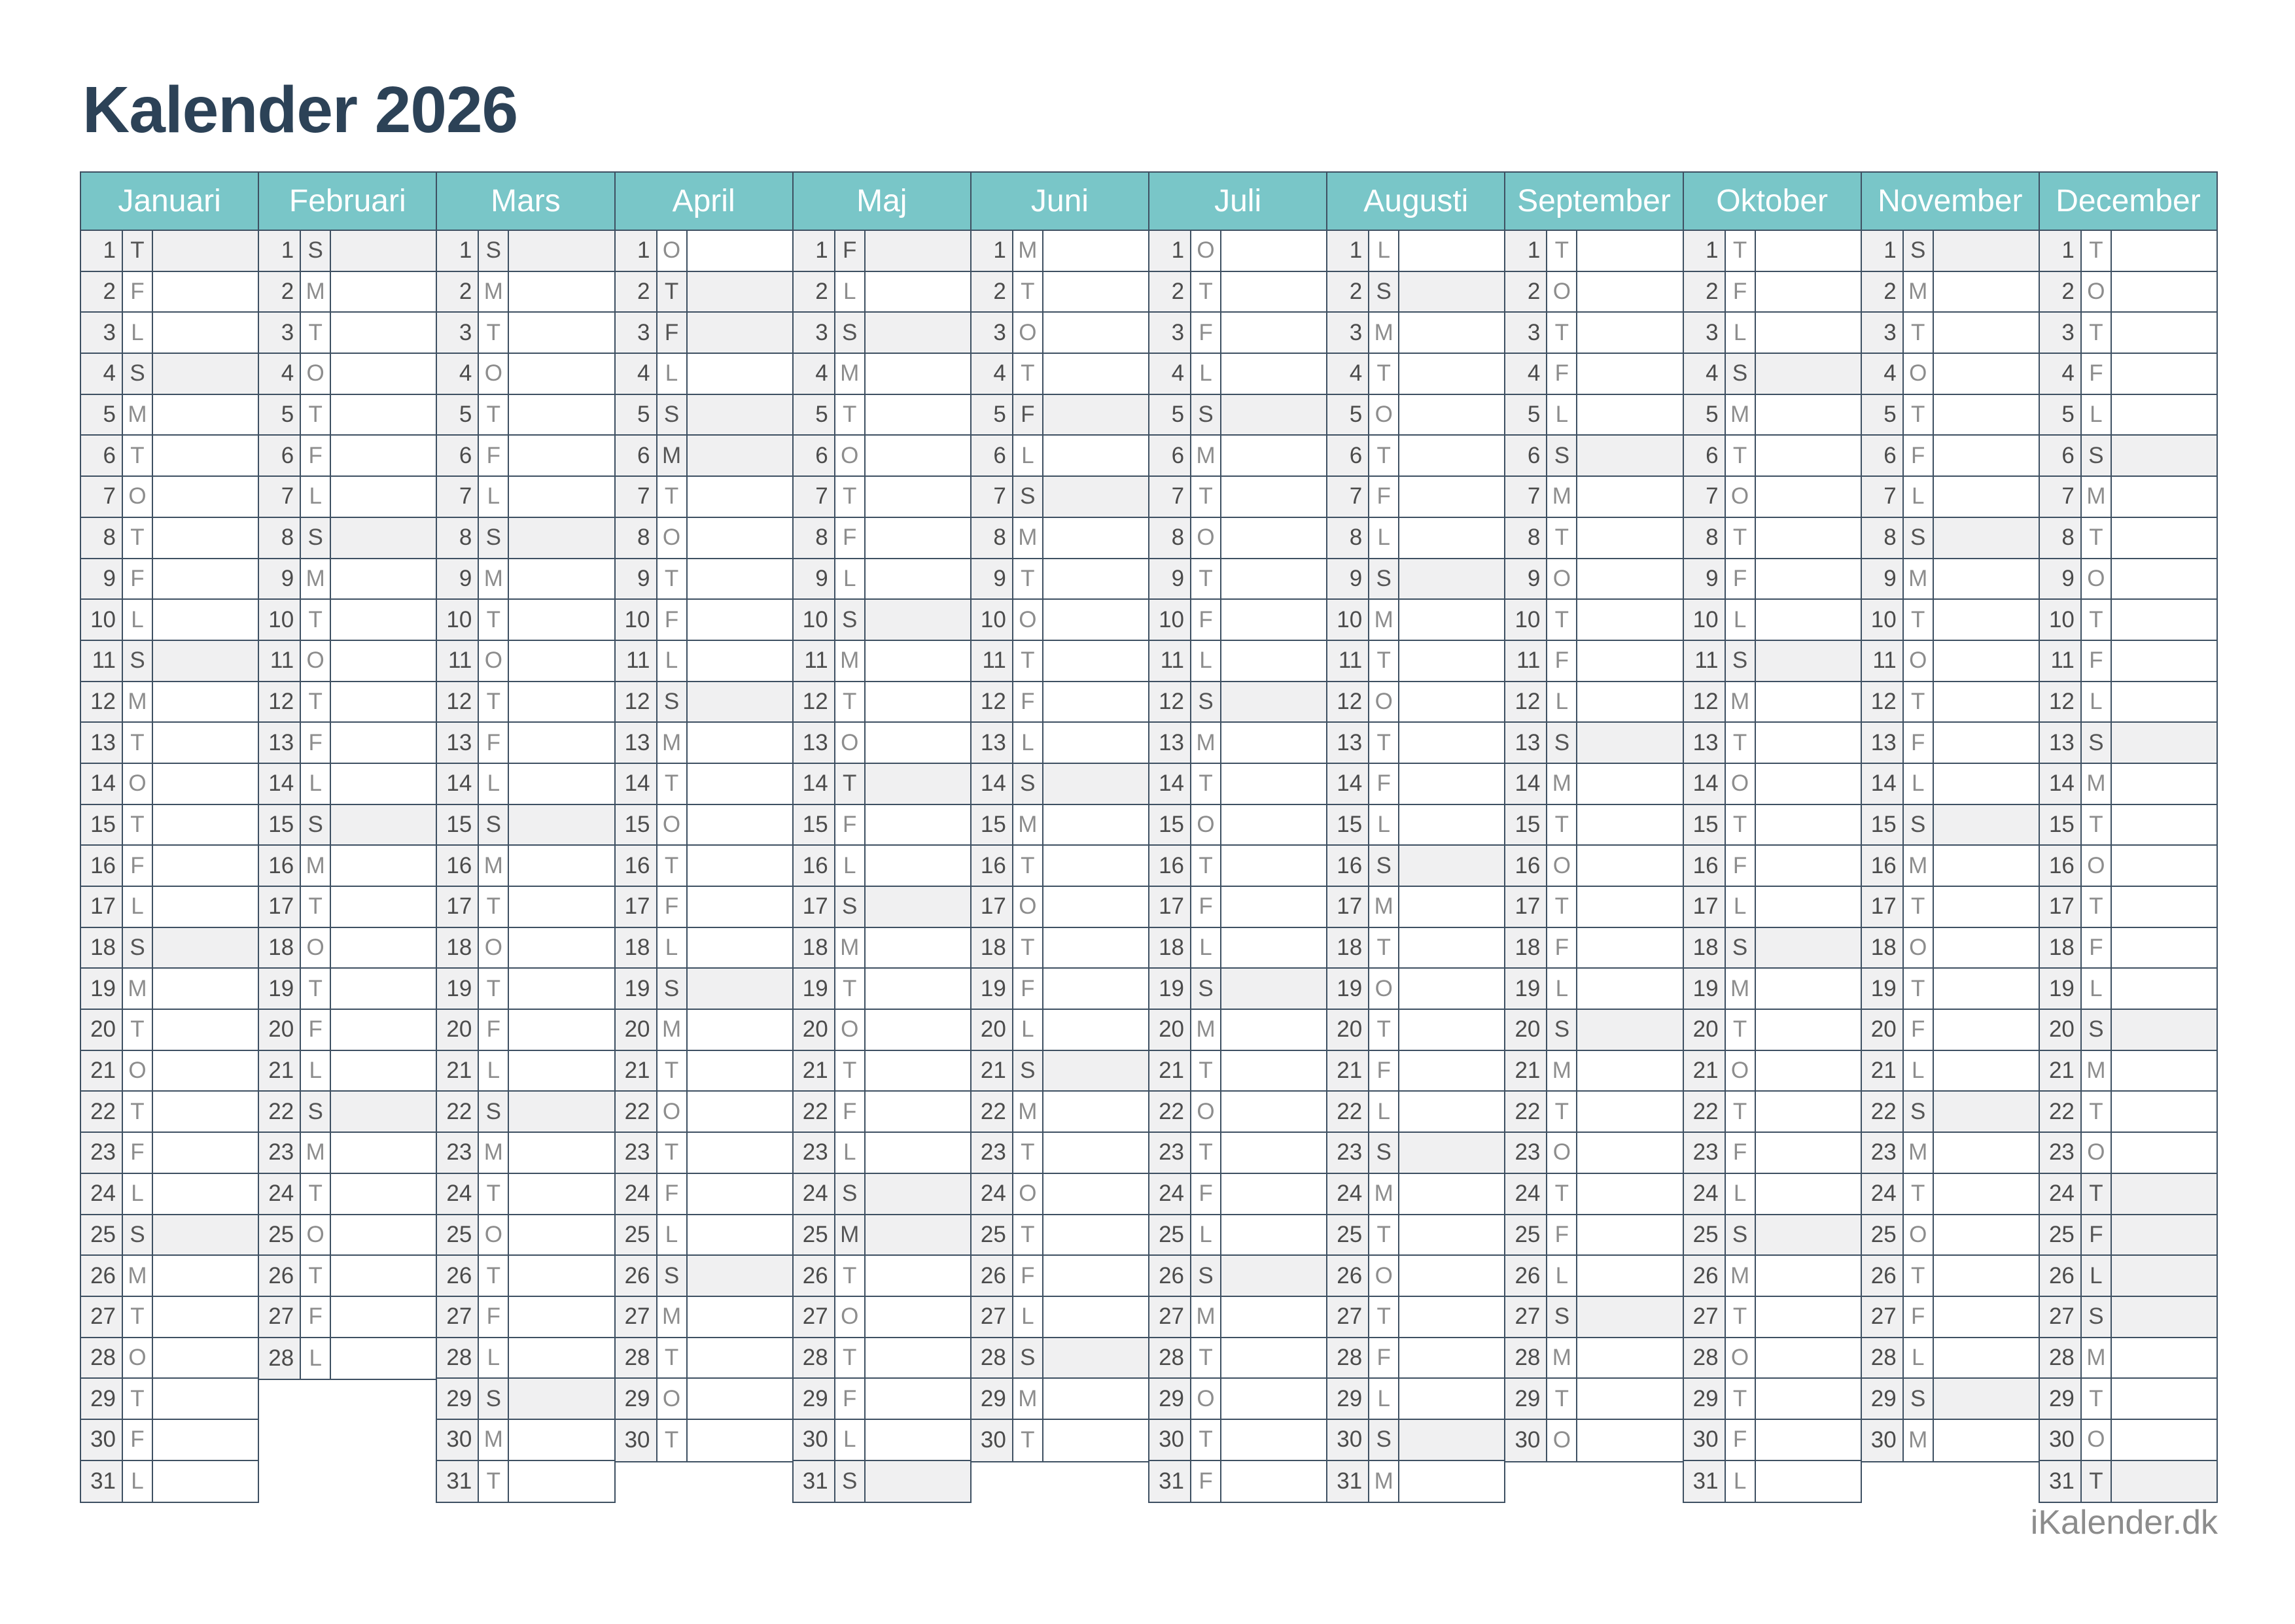  I want to click on day-number: 24, so click(992, 1193).